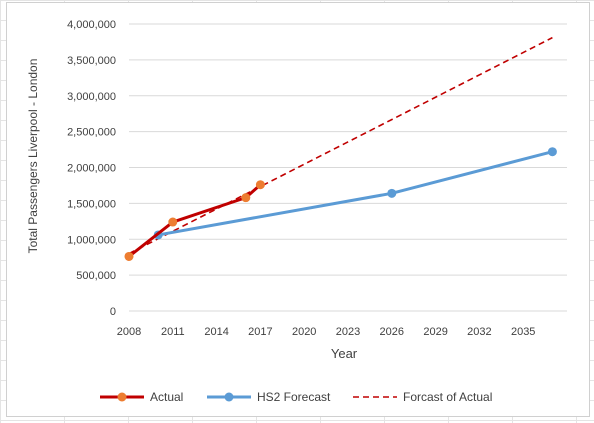 Image resolution: width=594 pixels, height=423 pixels. I want to click on x-axis-label: Year, so click(344, 353).